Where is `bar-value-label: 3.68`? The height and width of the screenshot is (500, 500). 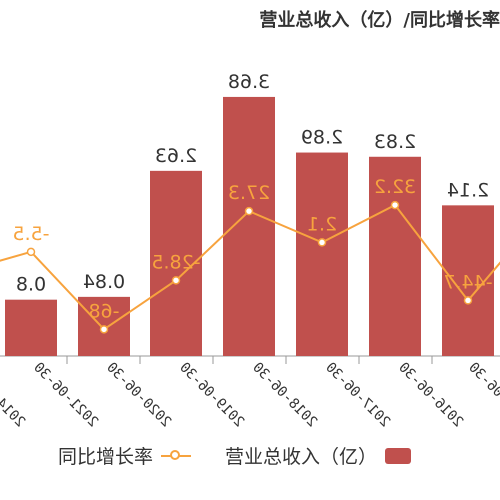 bar-value-label: 3.68 is located at coordinates (249, 82).